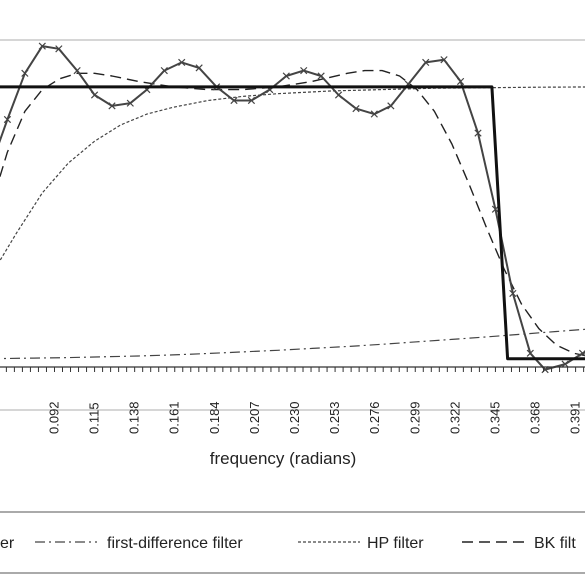 This screenshot has width=585, height=585. I want to click on x-tick-label: 0.368, so click(535, 417).